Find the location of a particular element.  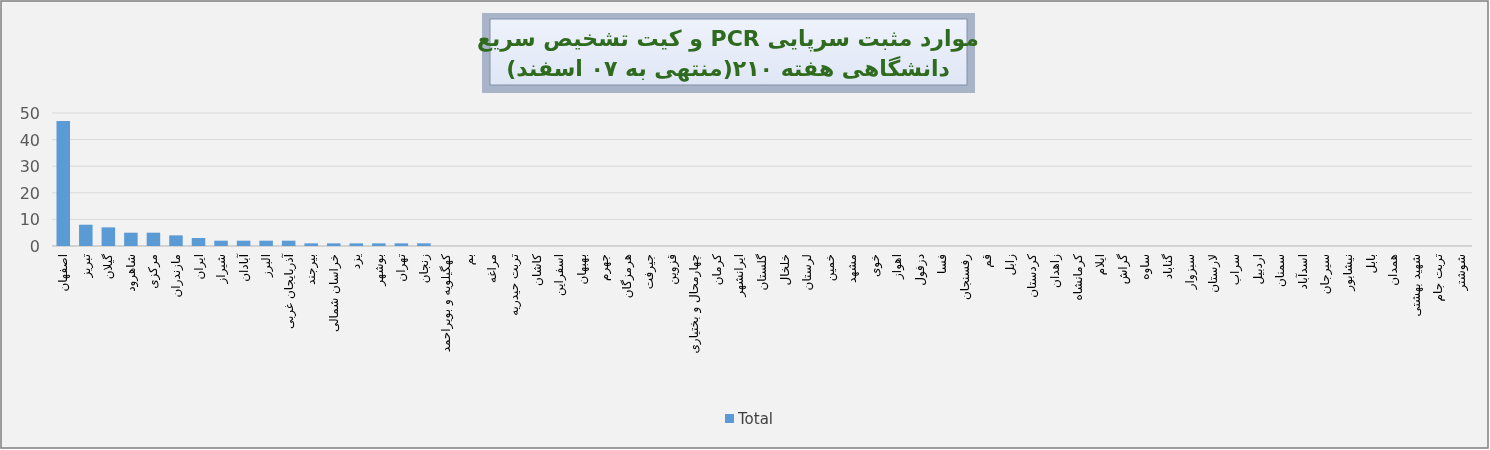

x-tick-label: سمنان is located at coordinates (1280, 271).